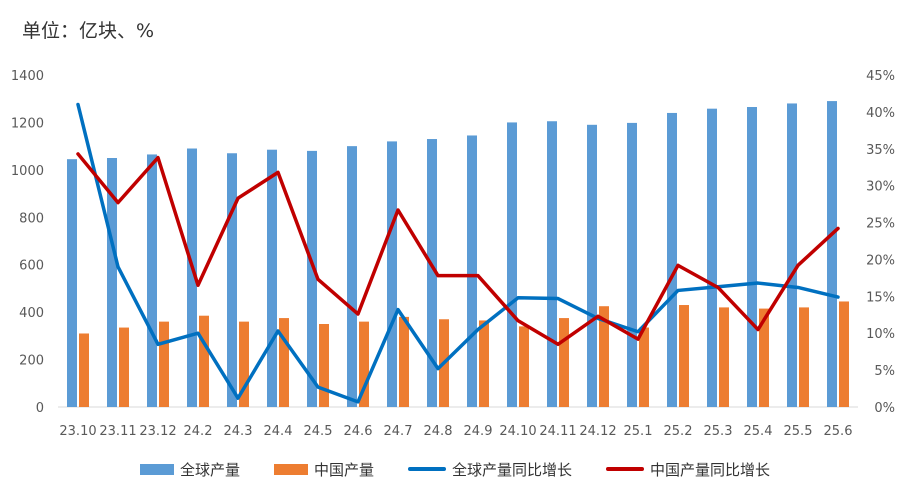 The width and height of the screenshot is (910, 500). Describe the element at coordinates (880, 76) in the screenshot. I see `y-right-tick-label: 45%` at that location.